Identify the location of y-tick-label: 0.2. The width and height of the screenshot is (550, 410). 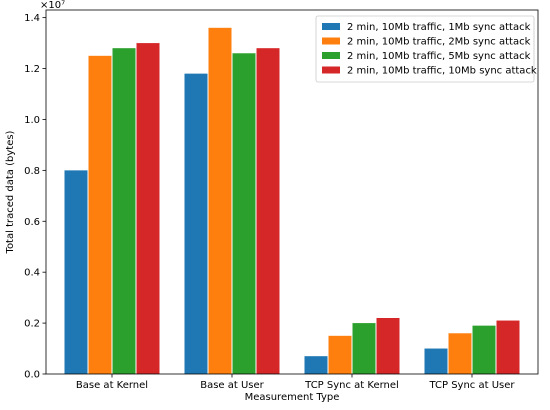
(32, 324).